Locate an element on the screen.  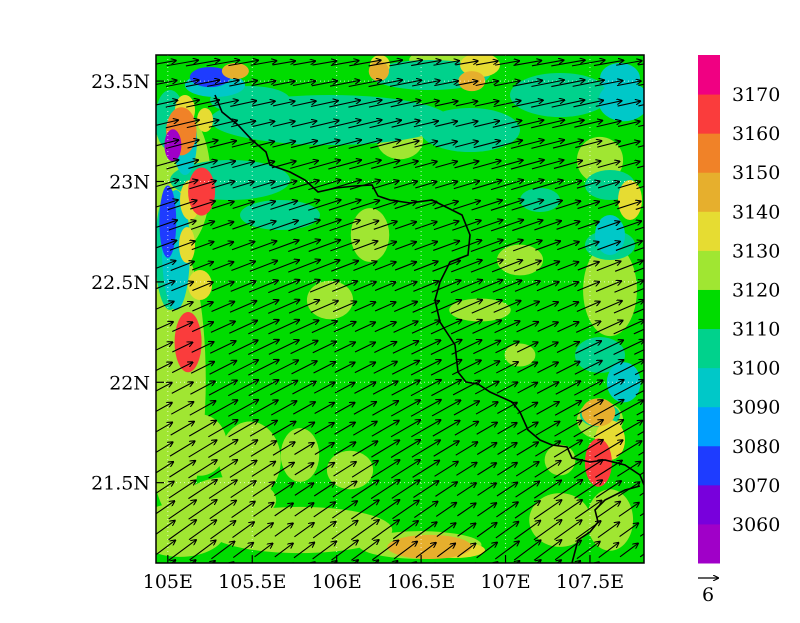
colorbar-label: 3060 is located at coordinates (756, 525).